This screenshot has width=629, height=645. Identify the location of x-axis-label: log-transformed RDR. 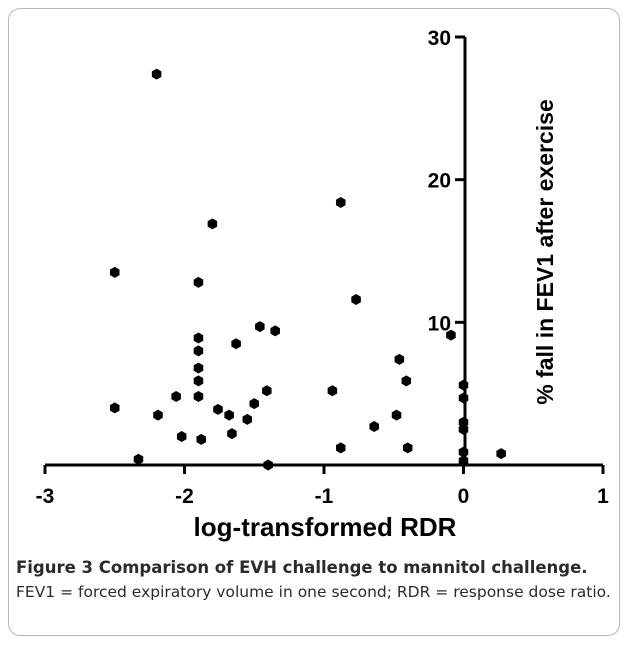
(325, 527).